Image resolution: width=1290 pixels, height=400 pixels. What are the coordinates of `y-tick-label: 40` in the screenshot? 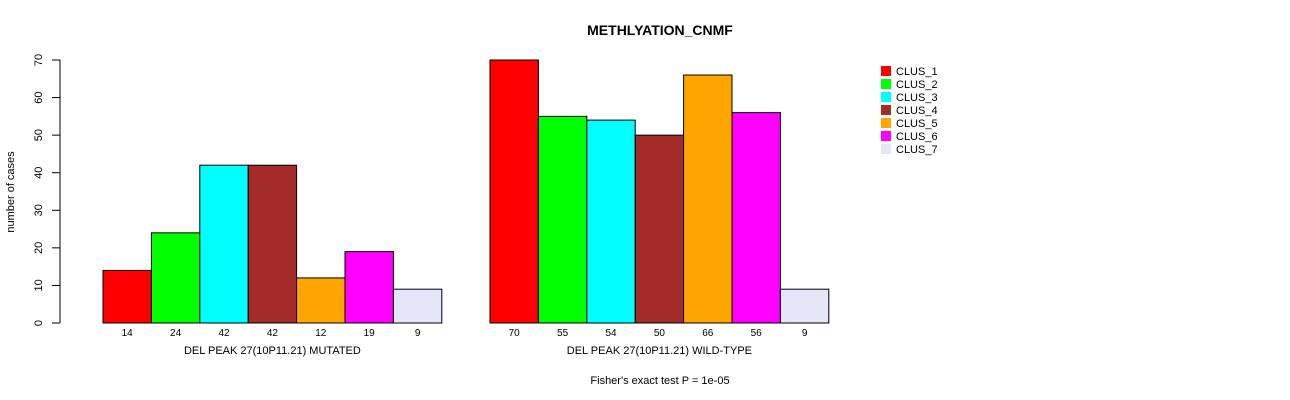 It's located at (39, 173).